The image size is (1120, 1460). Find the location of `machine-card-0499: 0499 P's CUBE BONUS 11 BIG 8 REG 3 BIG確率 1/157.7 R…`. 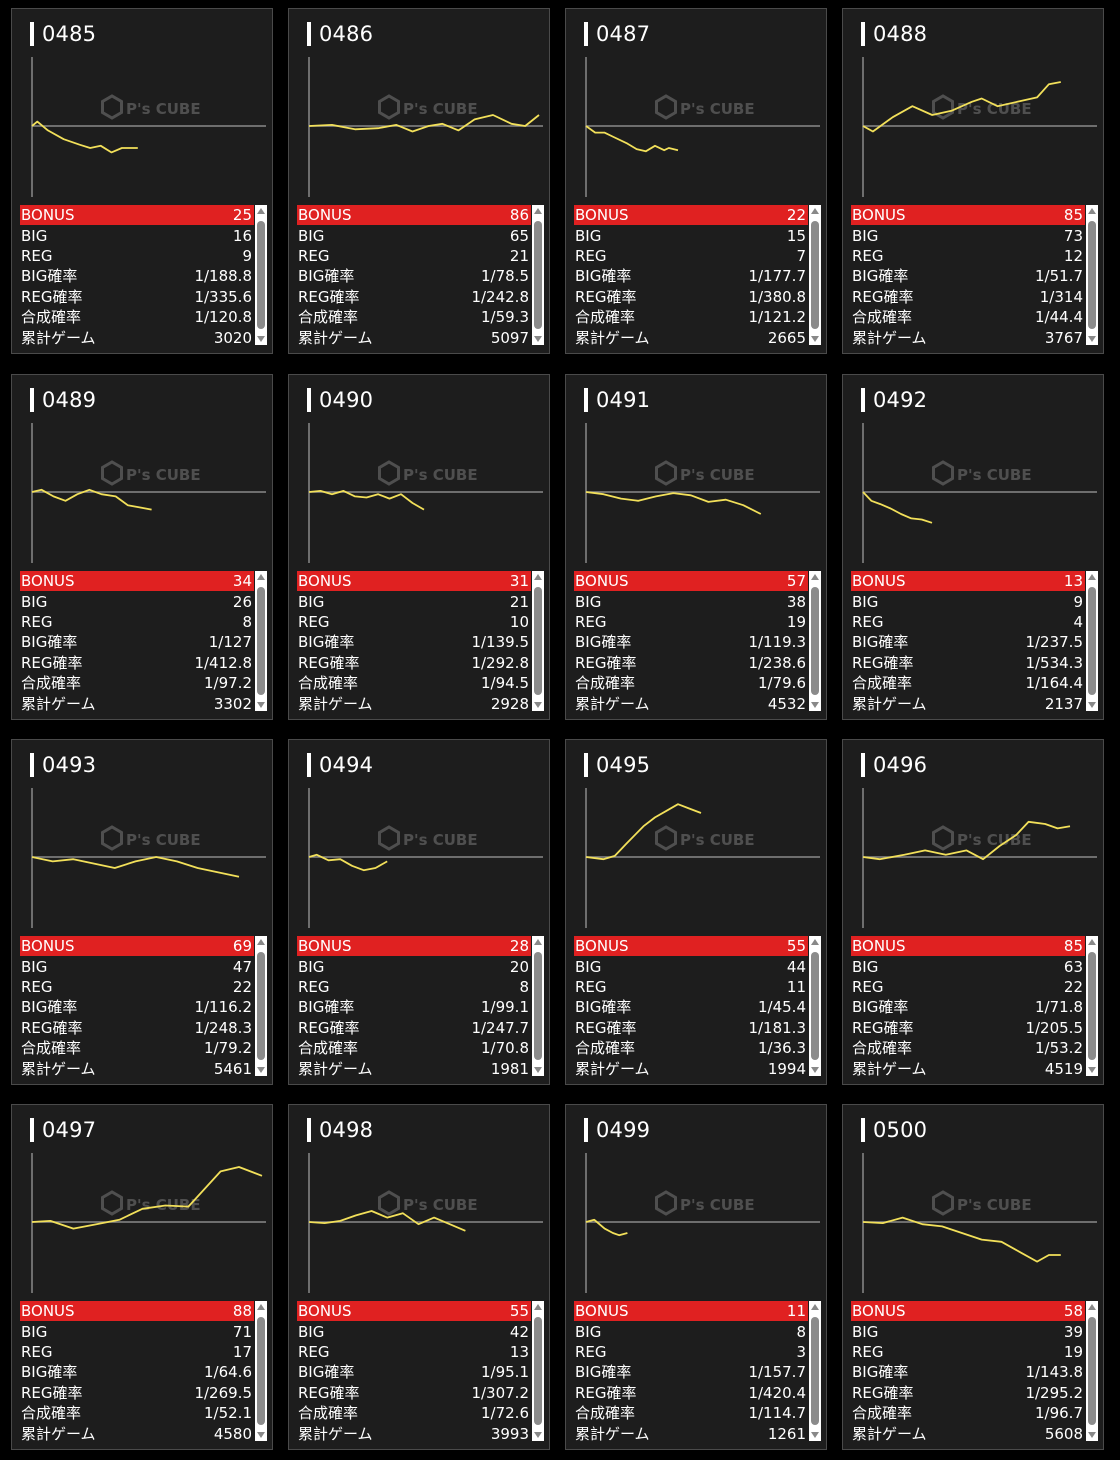

machine-card-0499: 0499 P's CUBE BONUS 11 BIG 8 REG 3 BIG確率 1/157.7 R… is located at coordinates (696, 1277).